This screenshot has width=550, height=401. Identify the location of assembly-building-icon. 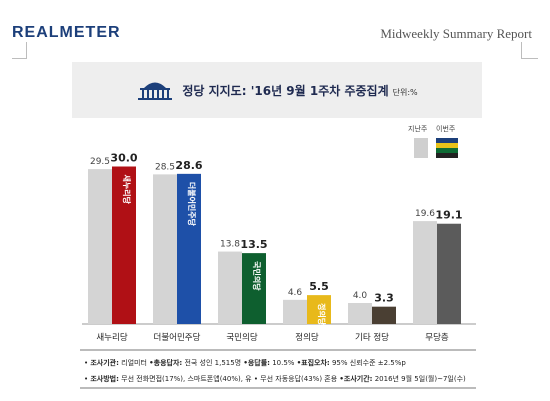
(155, 91).